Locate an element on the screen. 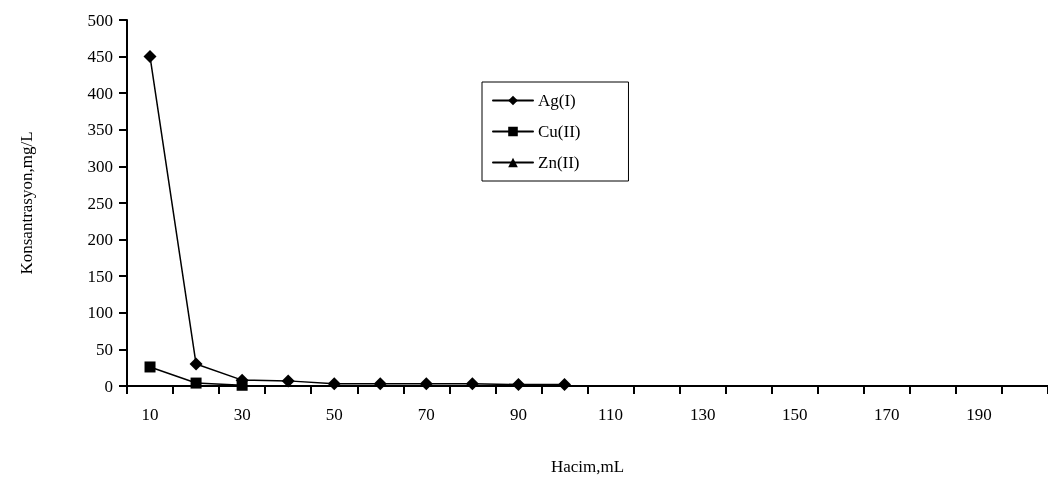 The image size is (1048, 488). legend-label: Cu(II) is located at coordinates (559, 131).